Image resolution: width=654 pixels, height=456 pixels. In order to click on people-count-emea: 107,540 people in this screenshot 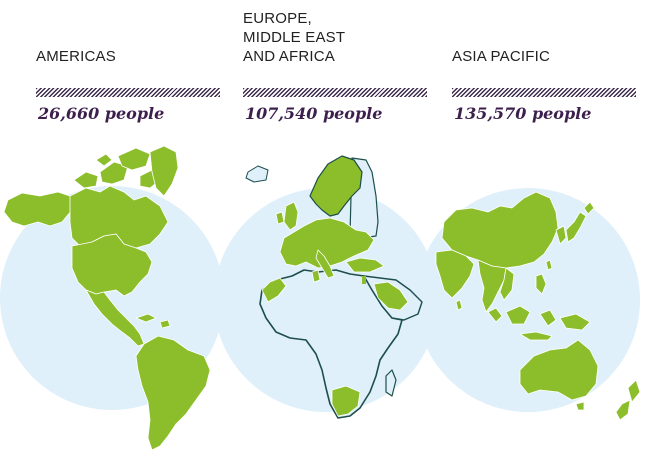, I will do `click(314, 113)`.